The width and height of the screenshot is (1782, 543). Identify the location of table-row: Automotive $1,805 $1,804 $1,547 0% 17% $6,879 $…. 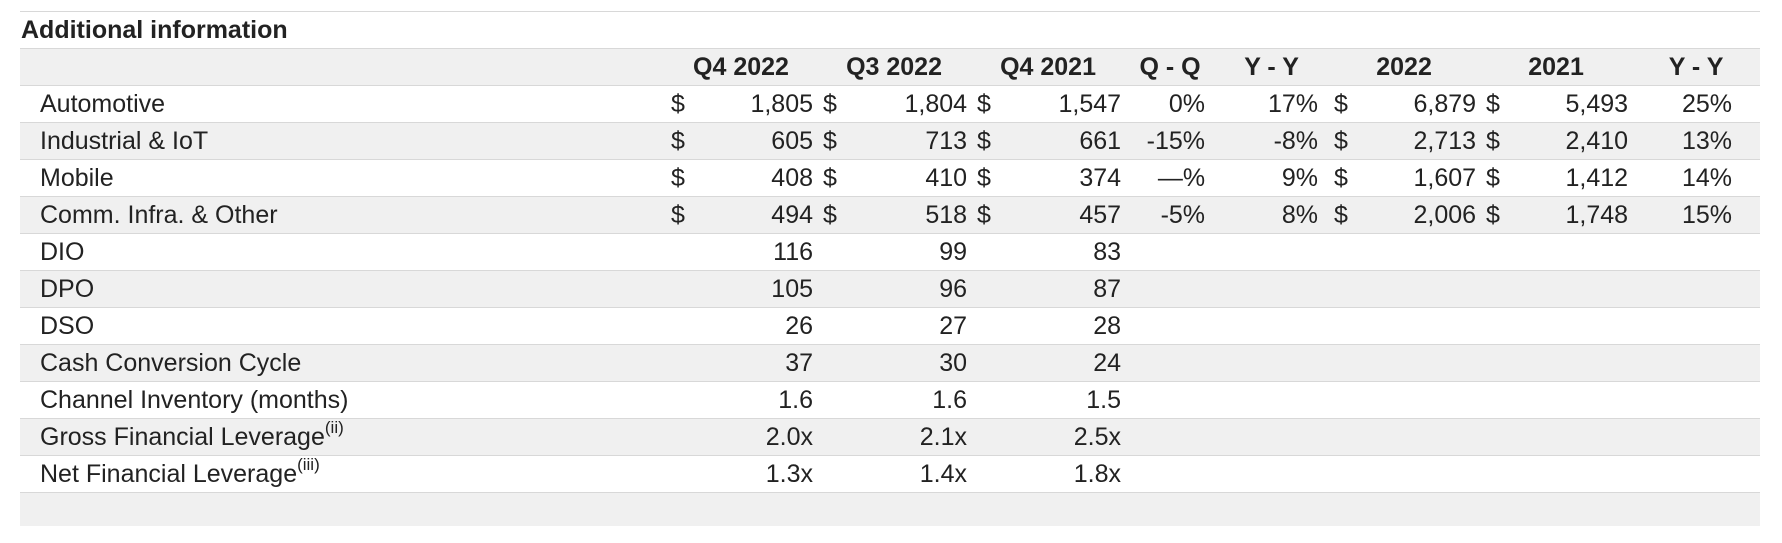
(890, 104).